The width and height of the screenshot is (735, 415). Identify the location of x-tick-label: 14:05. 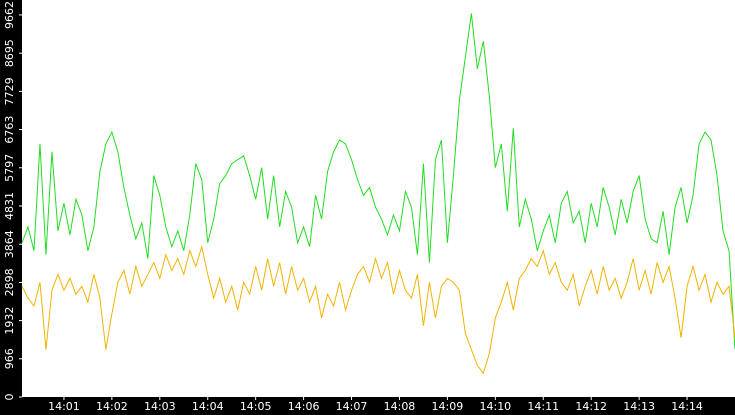
(256, 406).